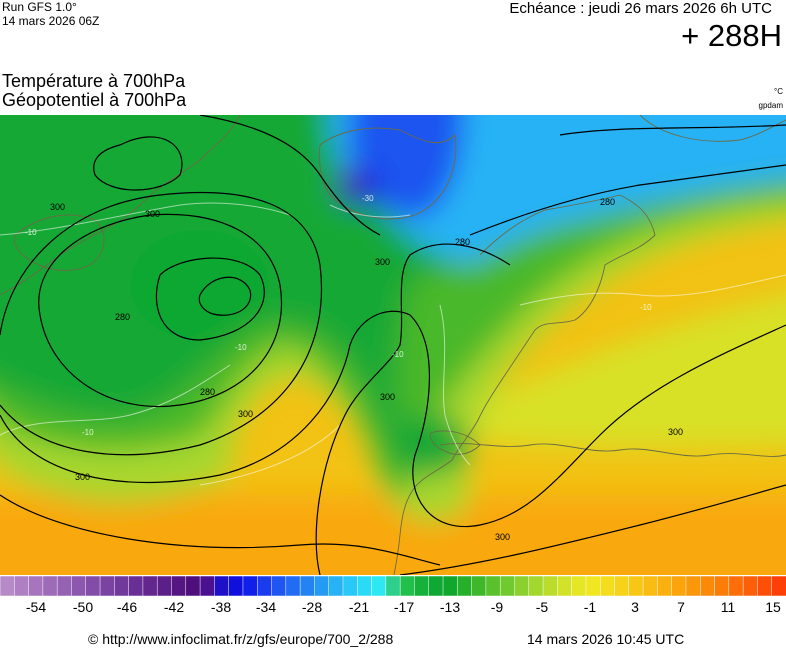 The height and width of the screenshot is (648, 786). I want to click on lead-time: + 288H, so click(731, 35).